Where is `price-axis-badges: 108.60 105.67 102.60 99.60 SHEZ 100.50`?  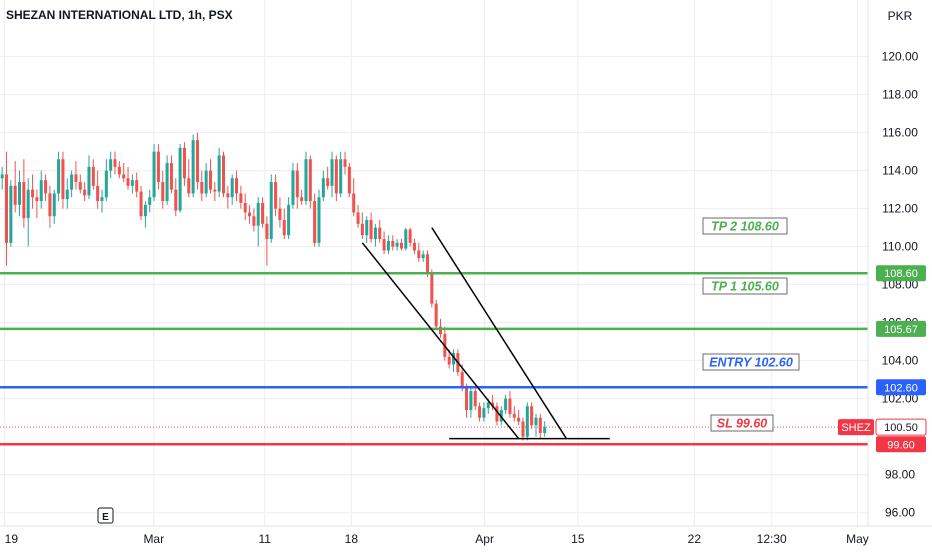 price-axis-badges: 108.60 105.67 102.60 99.60 SHEZ 100.50 is located at coordinates (882, 359).